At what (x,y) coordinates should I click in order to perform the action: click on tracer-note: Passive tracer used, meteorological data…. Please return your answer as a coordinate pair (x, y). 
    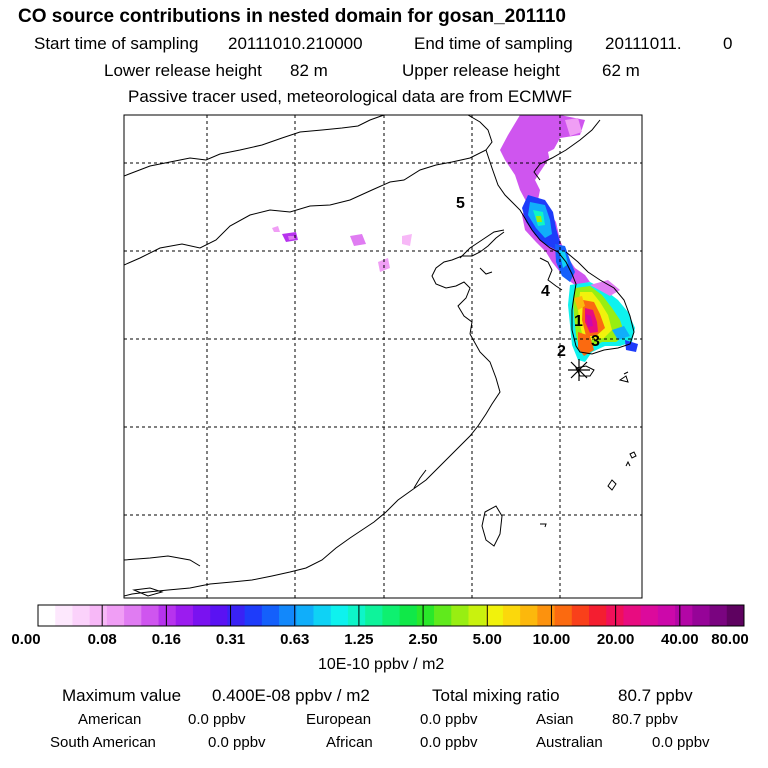
    Looking at the image, I should click on (350, 96).